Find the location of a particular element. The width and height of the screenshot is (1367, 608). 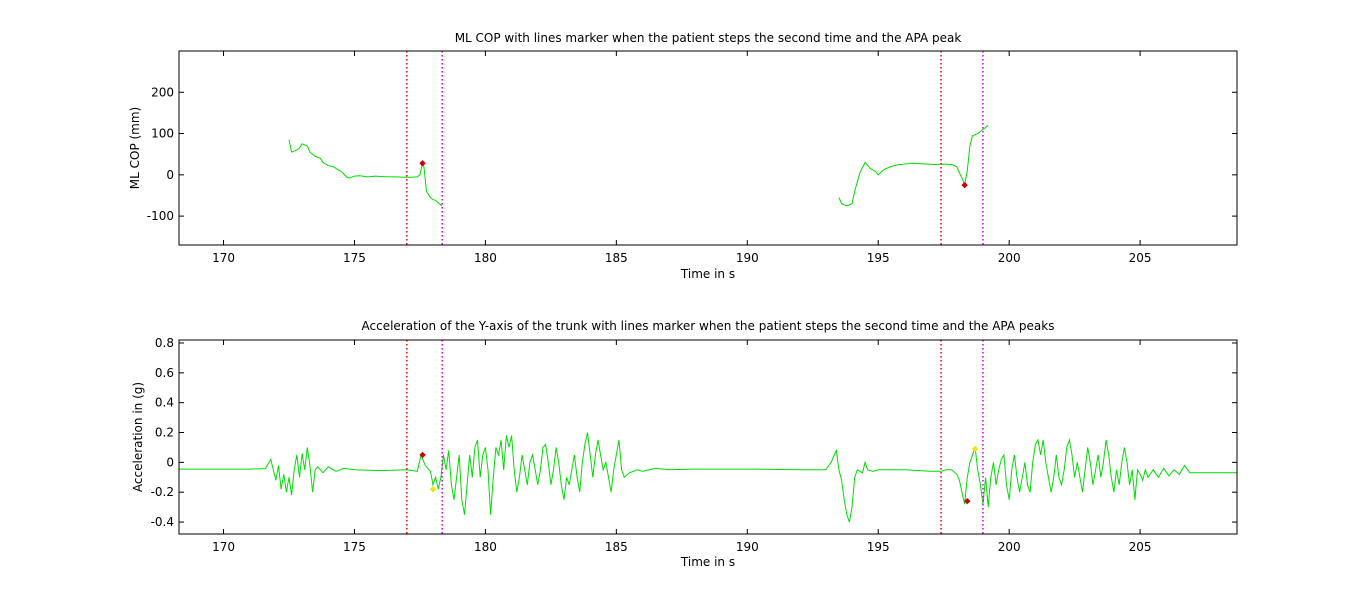

y-axis-label: ML COP (mm) is located at coordinates (135, 148).